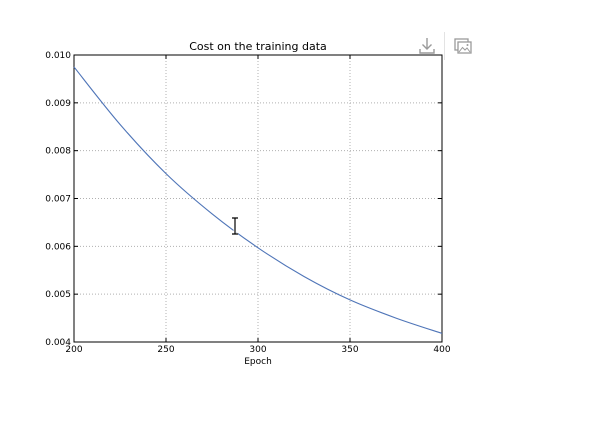  I want to click on x-tick-label: 400, so click(441, 350).